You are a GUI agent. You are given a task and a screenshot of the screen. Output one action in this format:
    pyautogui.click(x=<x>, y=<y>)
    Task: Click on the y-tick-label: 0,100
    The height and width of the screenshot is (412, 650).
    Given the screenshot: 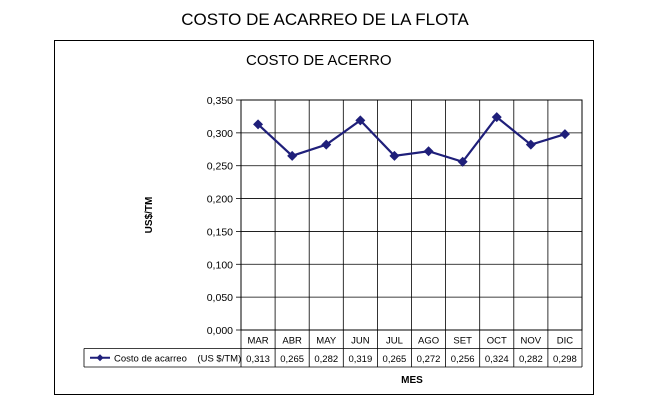 What is the action you would take?
    pyautogui.click(x=220, y=265)
    